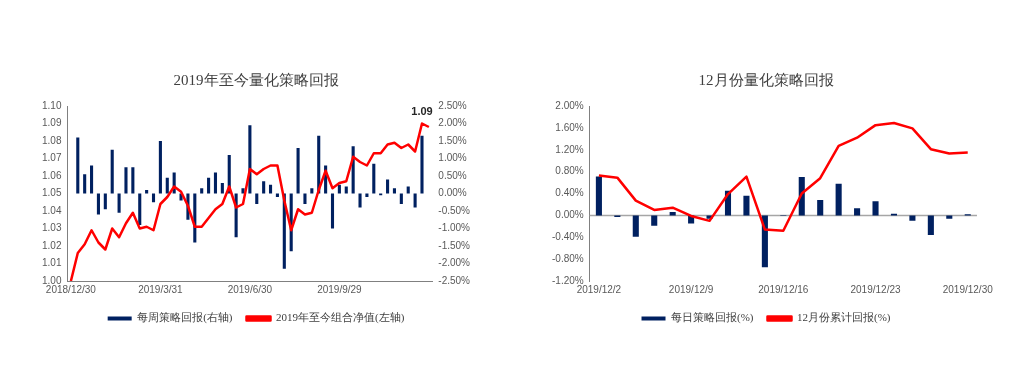 Image resolution: width=1024 pixels, height=391 pixels. Describe the element at coordinates (51, 280) in the screenshot. I see `y-tick-label: 1.00` at that location.